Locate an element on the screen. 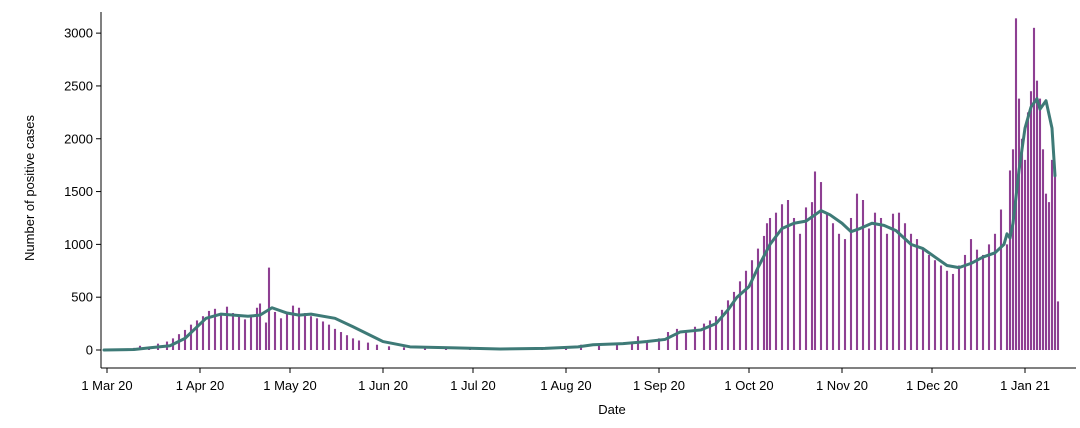 Image resolution: width=1080 pixels, height=428 pixels. x-tick-label: 1 Mar 20 is located at coordinates (106, 385).